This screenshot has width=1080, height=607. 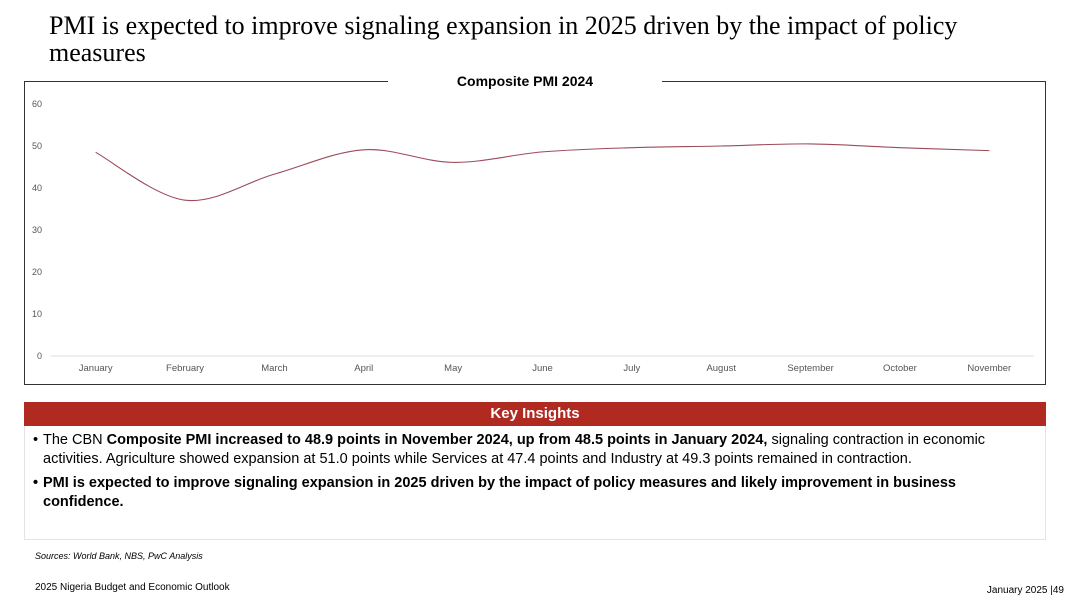 What do you see at coordinates (119, 556) in the screenshot?
I see `sources-note: Sources: World Bank, NBS, PwC Analysis` at bounding box center [119, 556].